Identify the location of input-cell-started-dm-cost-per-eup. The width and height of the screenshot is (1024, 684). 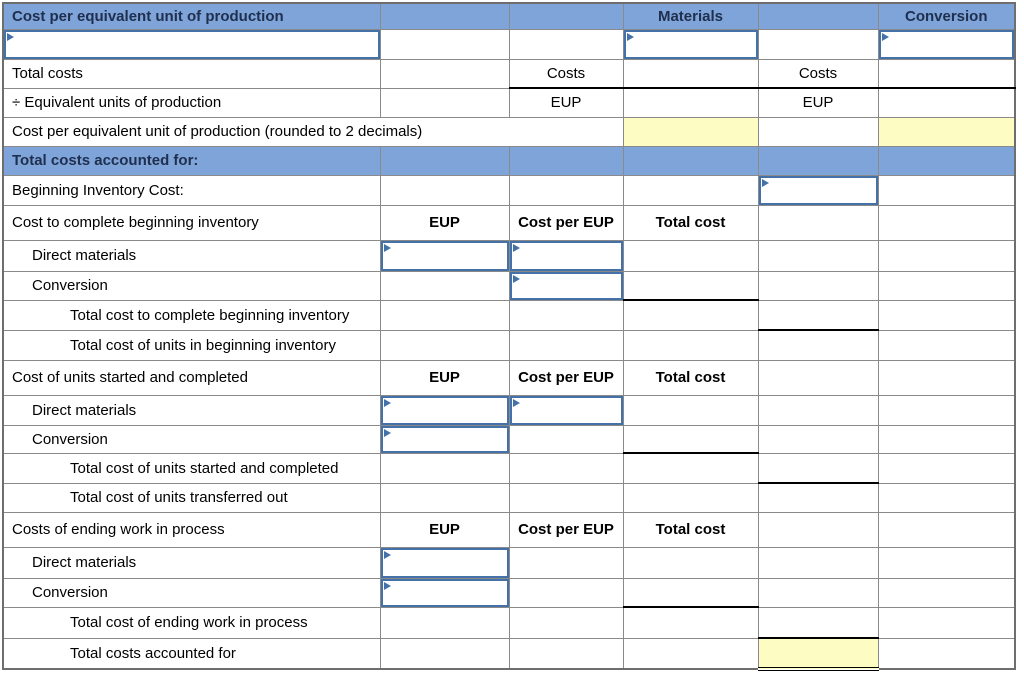
(566, 410).